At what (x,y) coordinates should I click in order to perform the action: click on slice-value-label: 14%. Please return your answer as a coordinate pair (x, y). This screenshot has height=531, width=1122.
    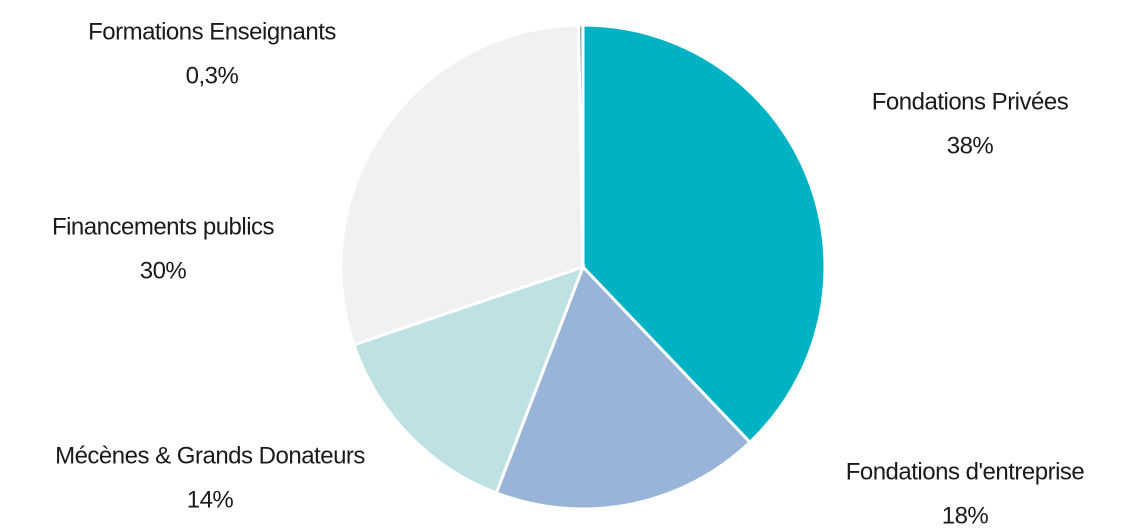
    Looking at the image, I should click on (210, 499).